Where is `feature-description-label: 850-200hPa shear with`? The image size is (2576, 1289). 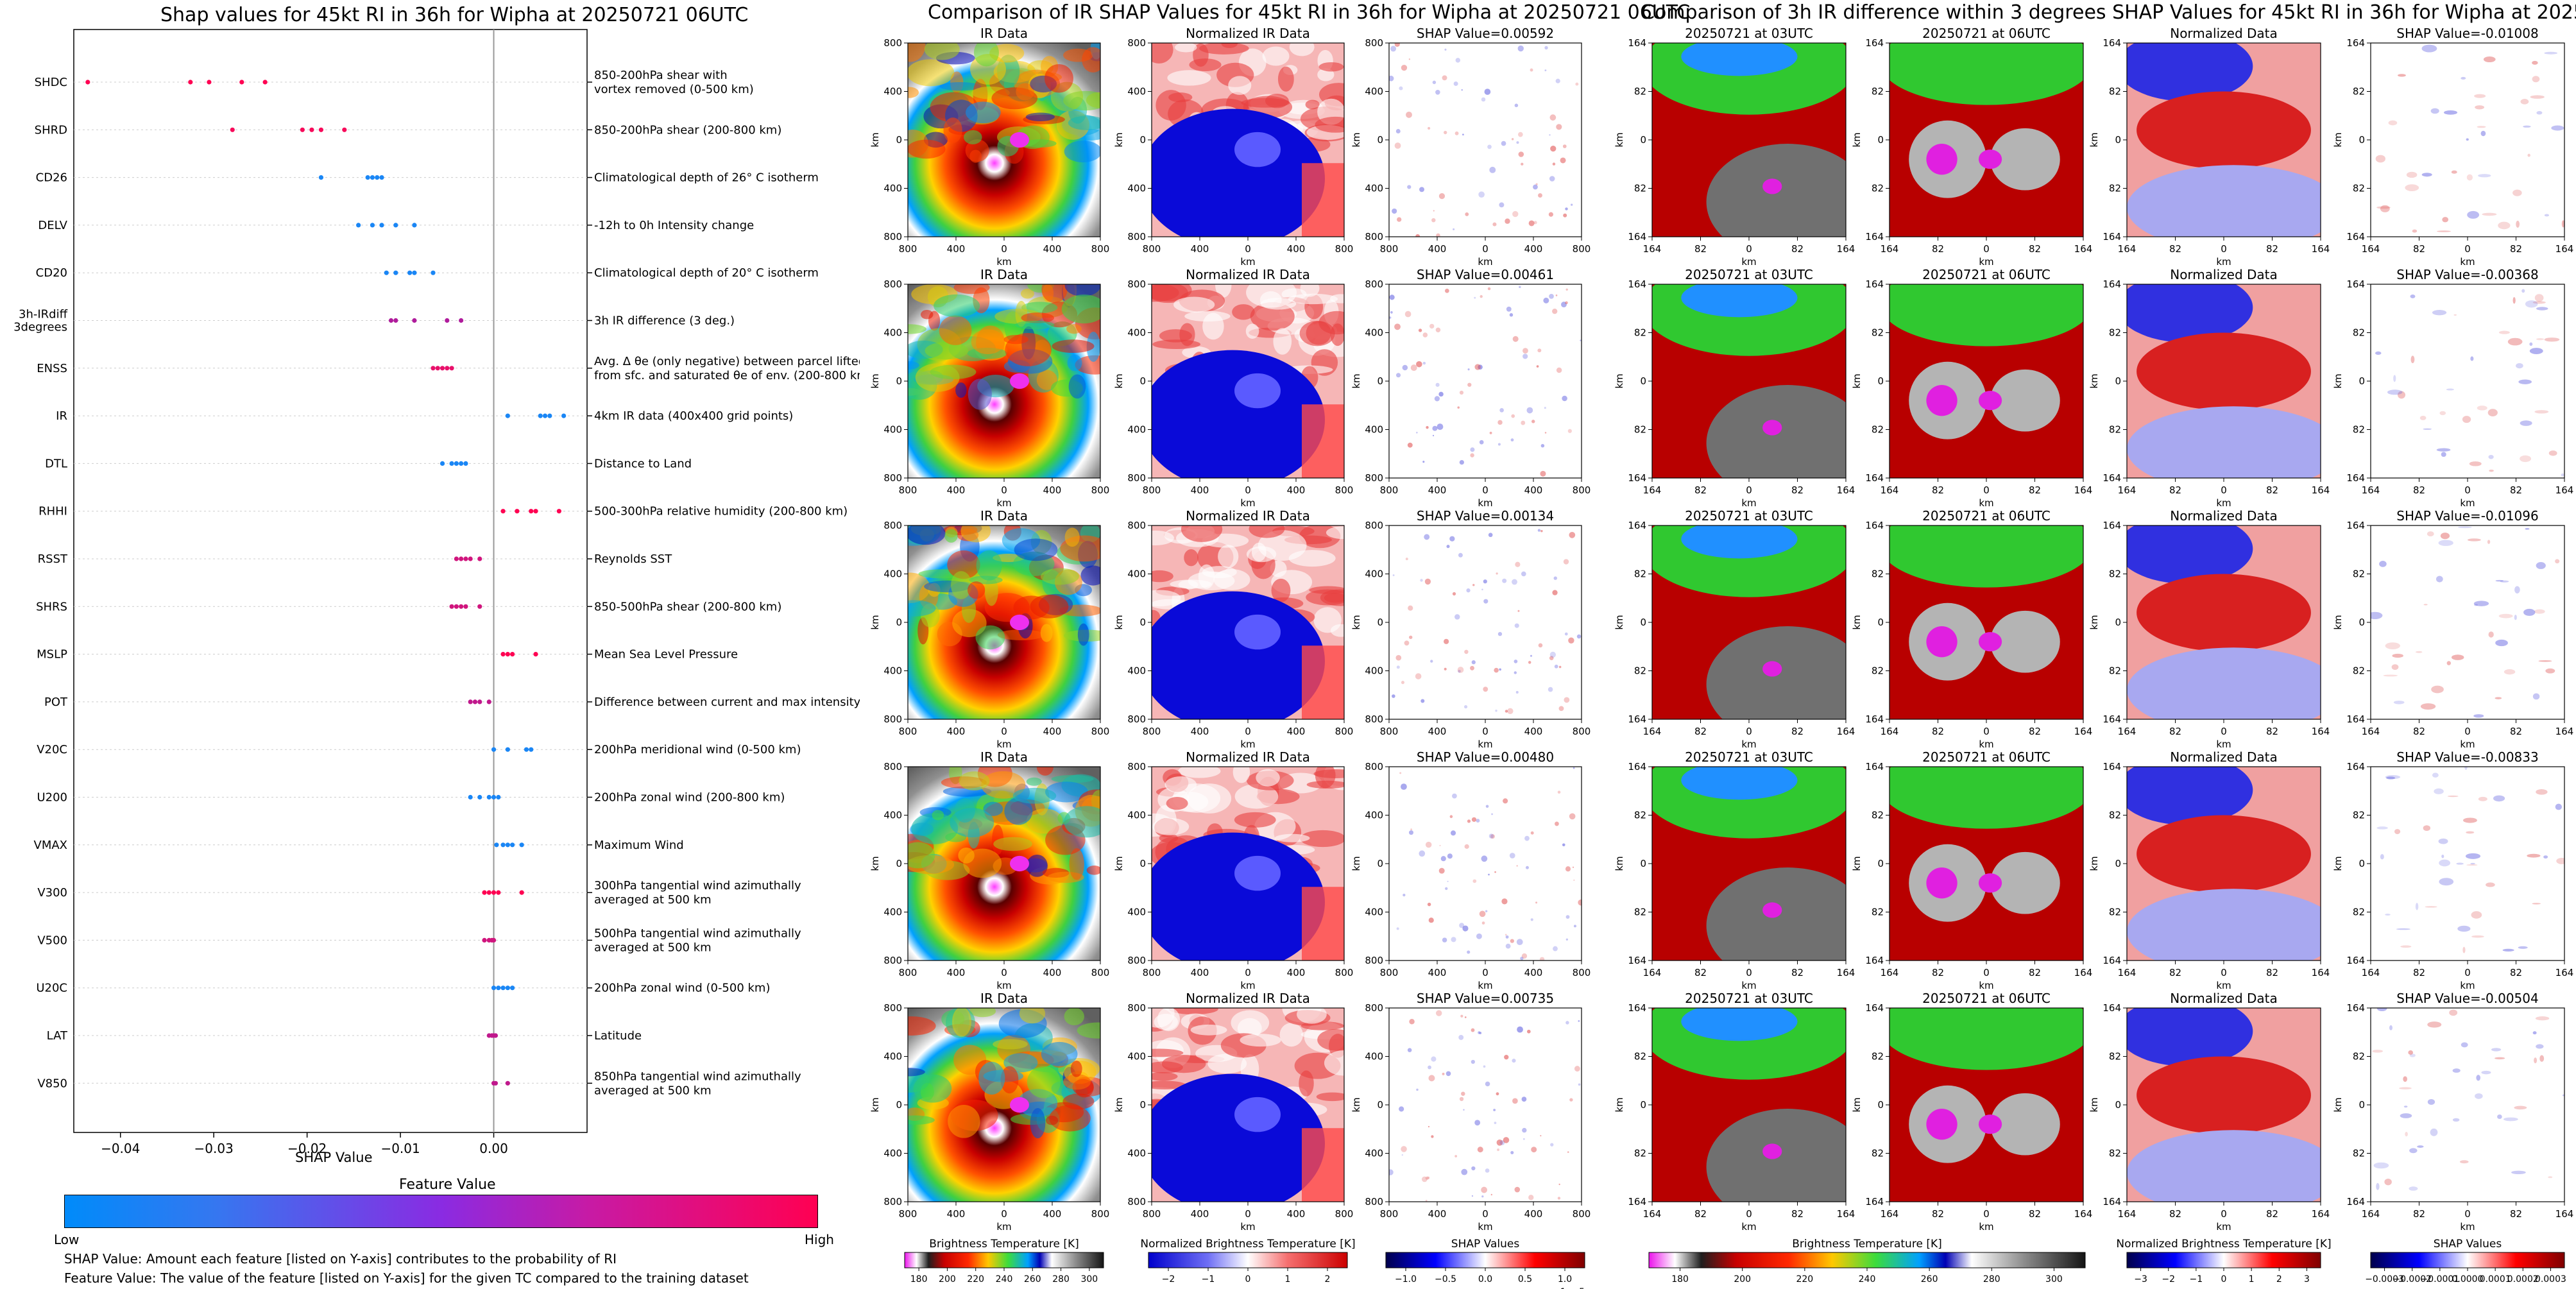 feature-description-label: 850-200hPa shear with is located at coordinates (661, 75).